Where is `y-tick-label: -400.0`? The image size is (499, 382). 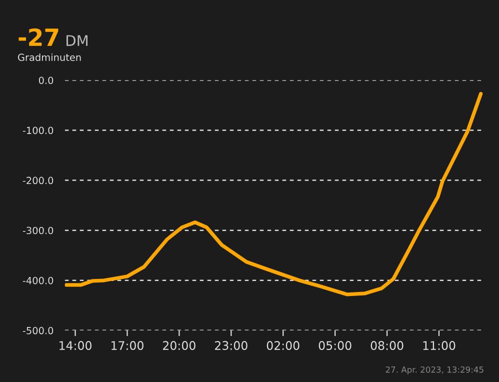
y-tick-label: -400.0 is located at coordinates (38, 280).